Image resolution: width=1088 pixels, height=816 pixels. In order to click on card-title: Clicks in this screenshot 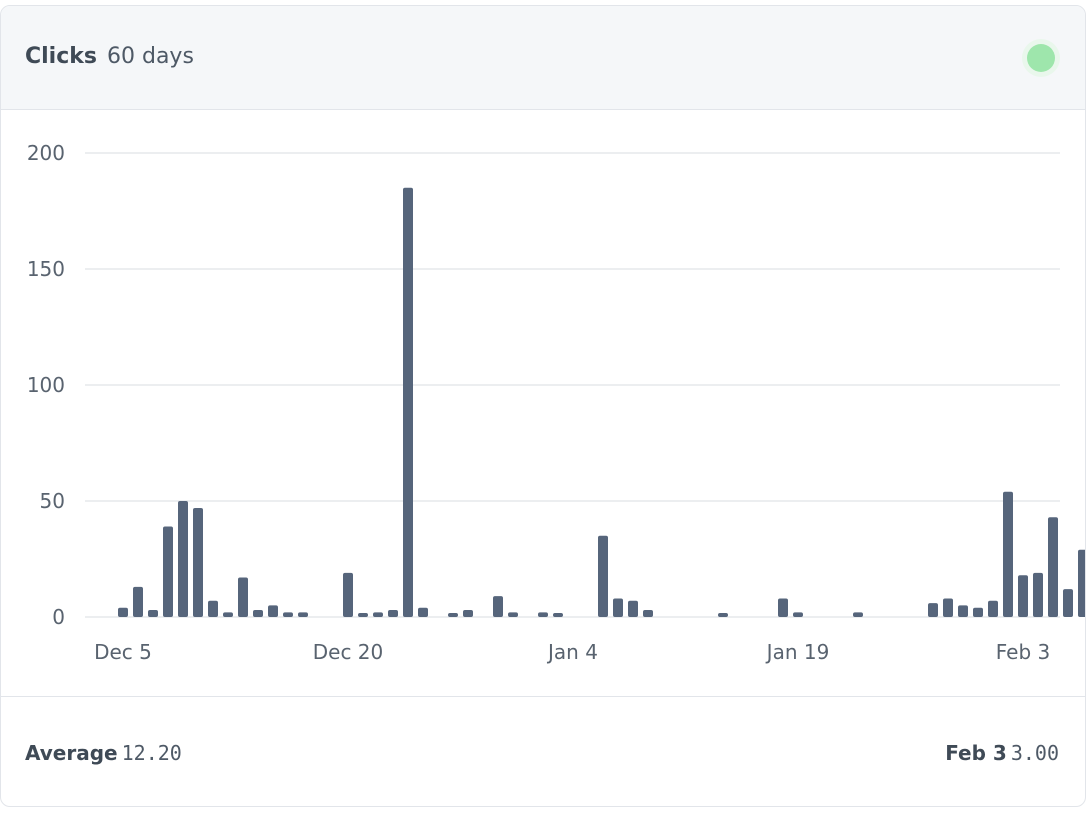, I will do `click(61, 56)`.